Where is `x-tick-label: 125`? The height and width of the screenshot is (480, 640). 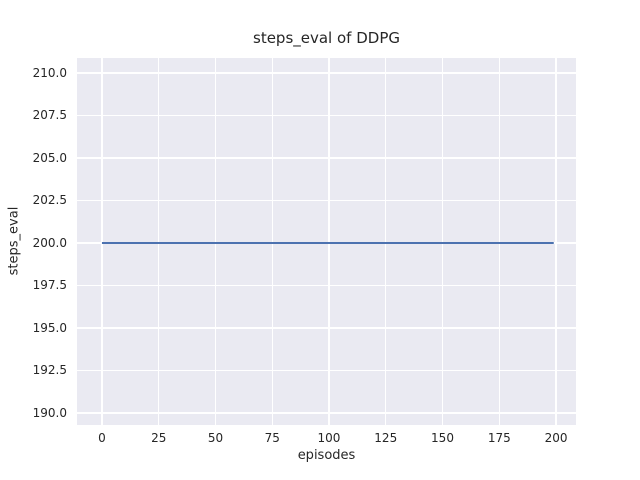 x-tick-label: 125 is located at coordinates (386, 438).